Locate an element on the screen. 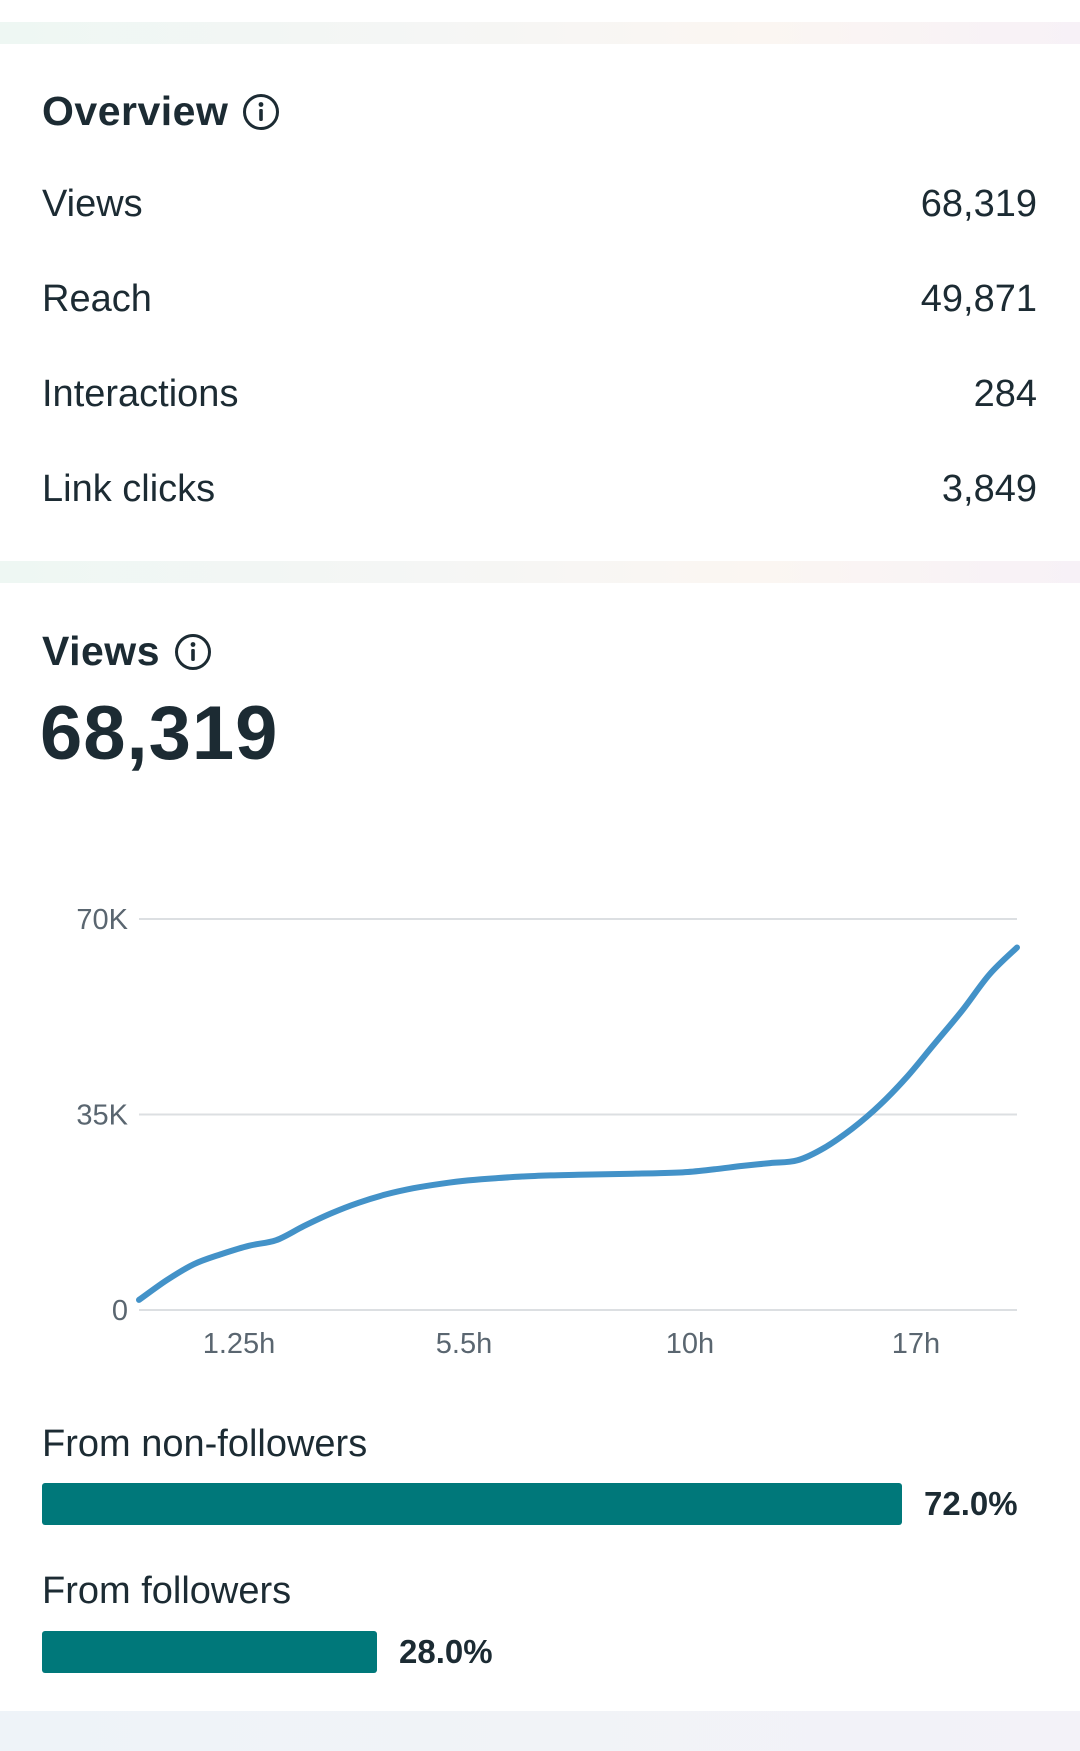  views-title: Views is located at coordinates (127, 651).